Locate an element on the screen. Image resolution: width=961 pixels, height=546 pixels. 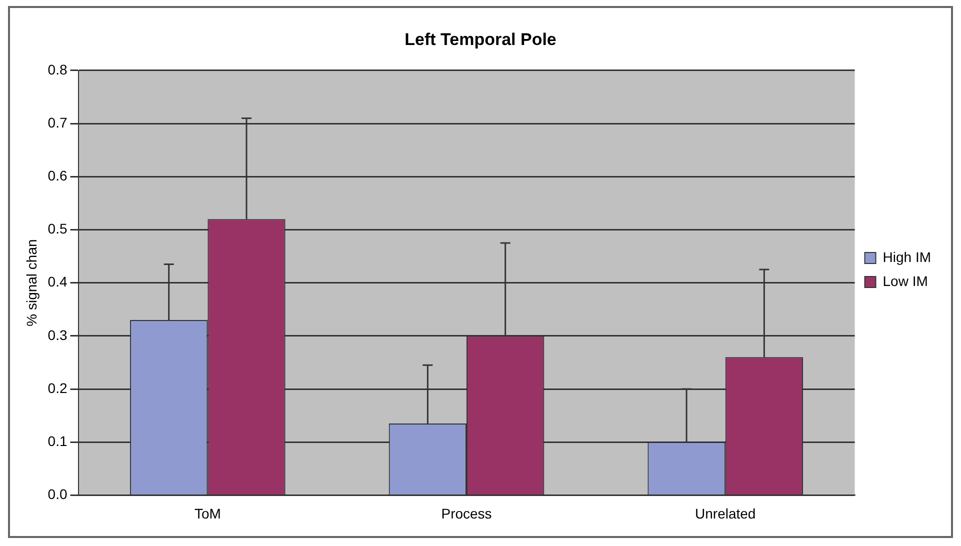
y-axis-title: % signal chan is located at coordinates (31, 282).